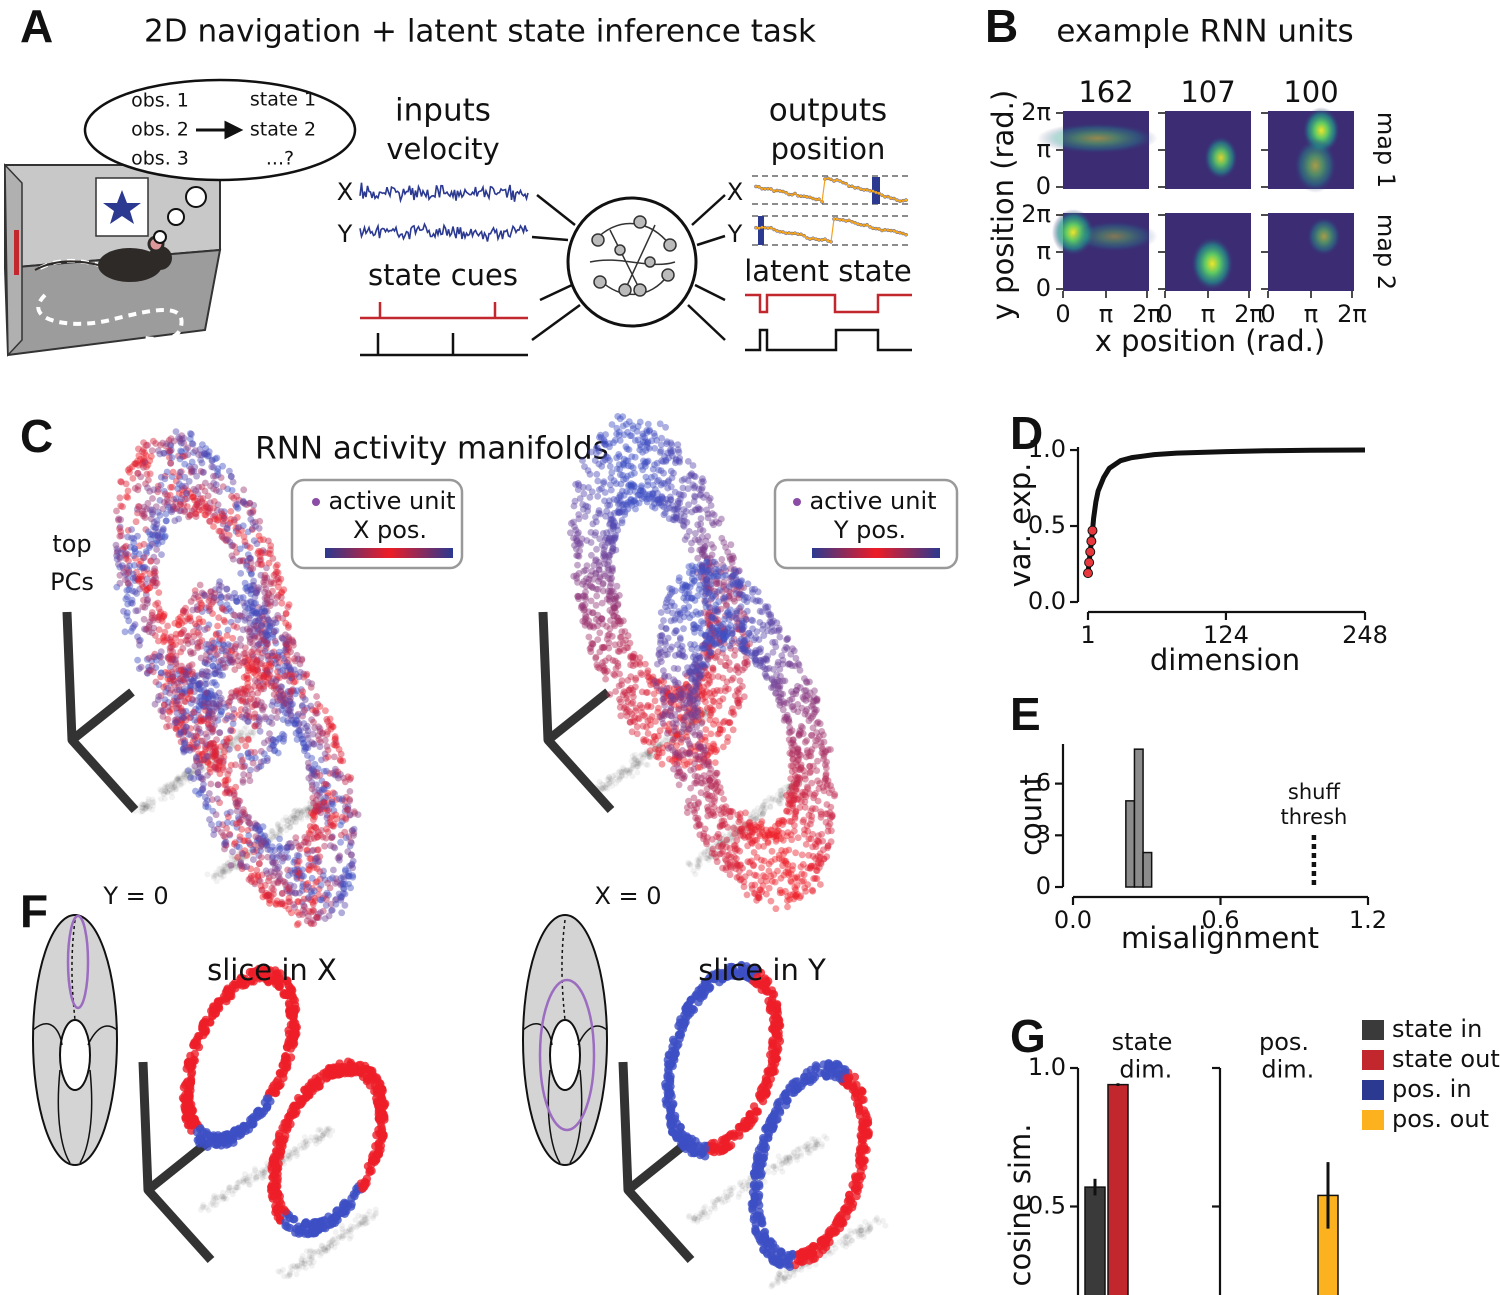 The width and height of the screenshot is (1500, 1295). I want to click on position-marker, so click(761, 230).